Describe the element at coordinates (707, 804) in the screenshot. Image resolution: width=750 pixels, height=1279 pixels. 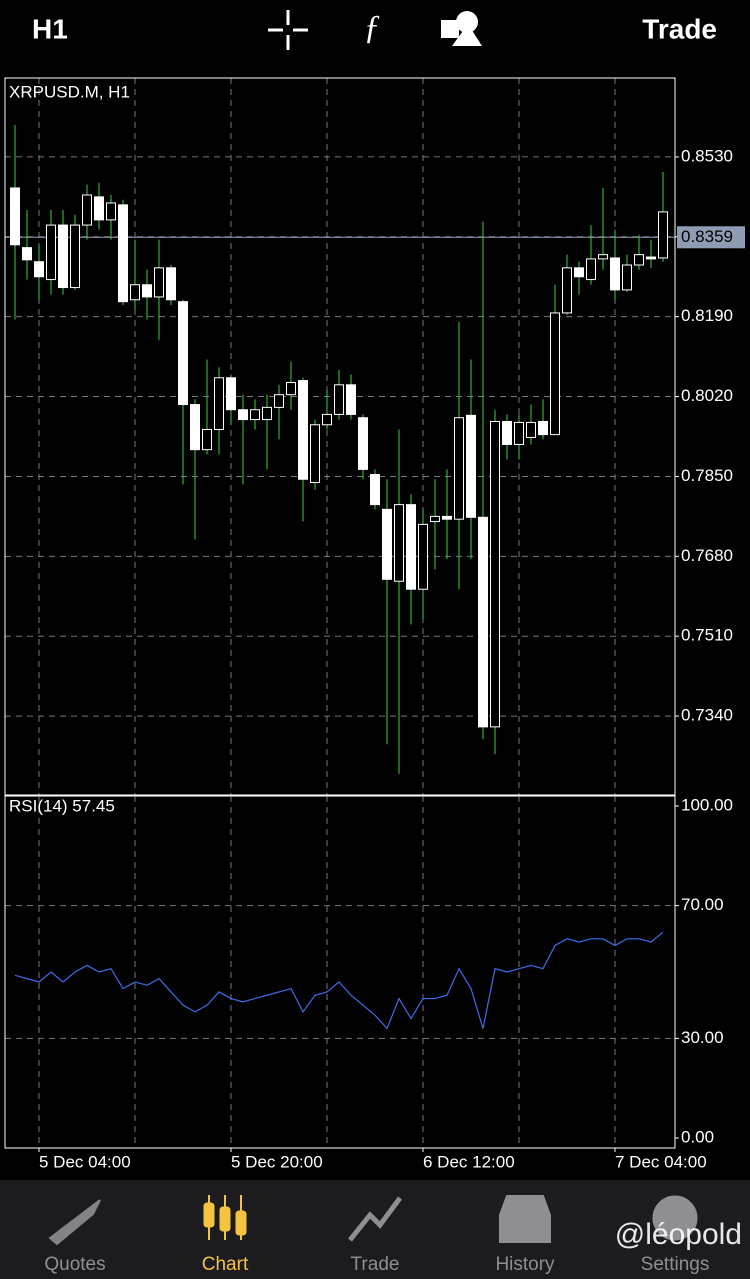
I see `y-tick-label: 100.00` at that location.